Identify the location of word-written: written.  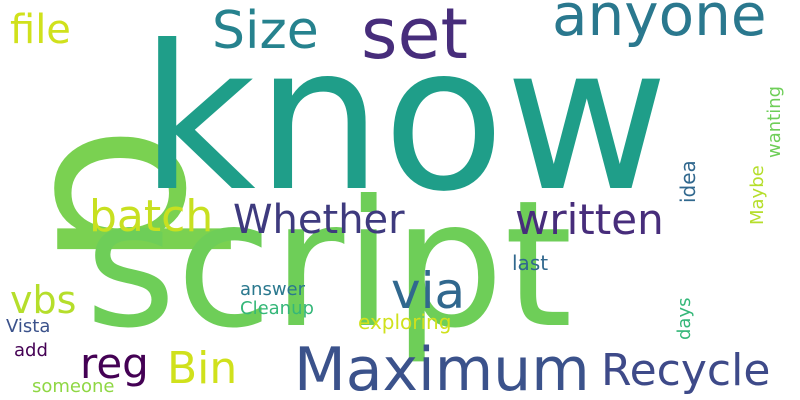
(589, 219).